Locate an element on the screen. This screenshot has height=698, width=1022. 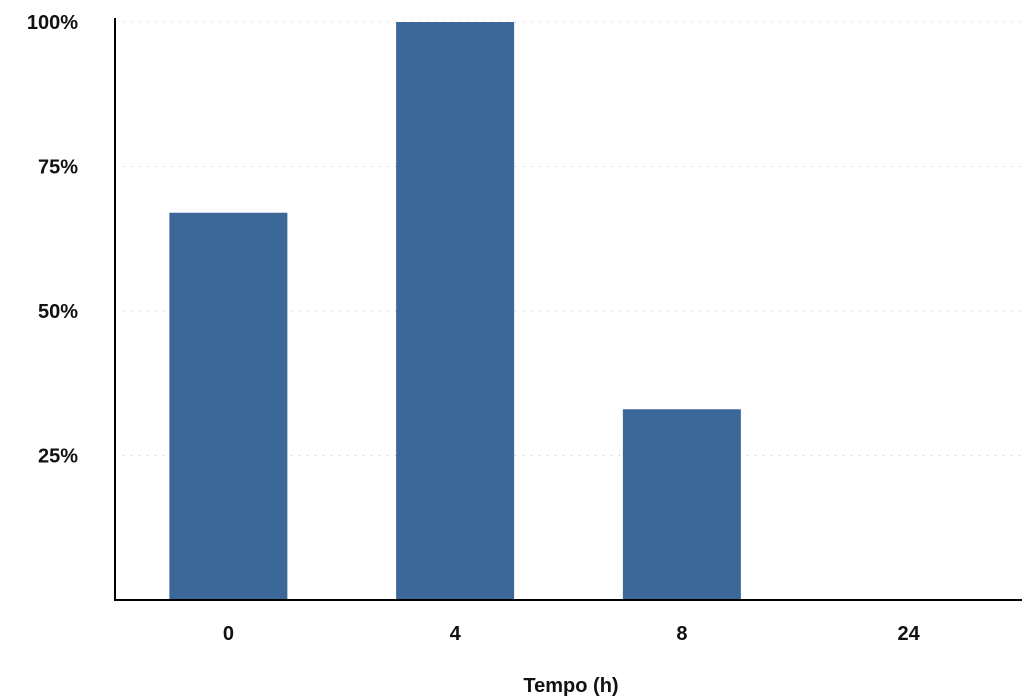
x-tick-label: 24 is located at coordinates (909, 634).